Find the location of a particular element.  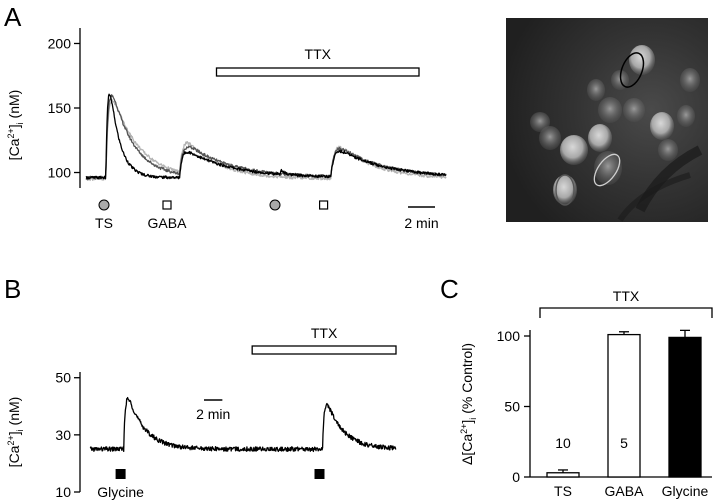

category-label: TS is located at coordinates (563, 491).